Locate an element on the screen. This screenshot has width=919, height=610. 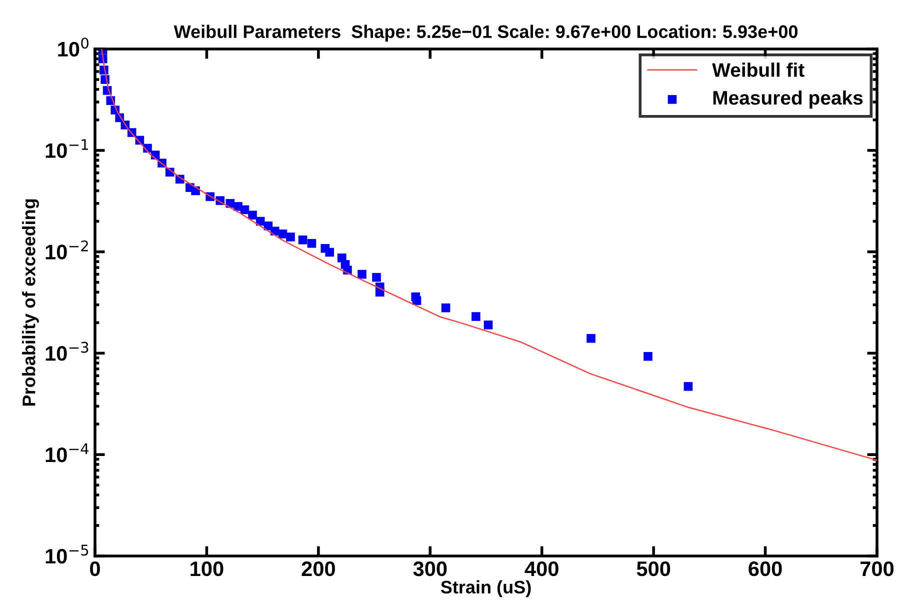
legend-label: Measured peaks is located at coordinates (788, 99).